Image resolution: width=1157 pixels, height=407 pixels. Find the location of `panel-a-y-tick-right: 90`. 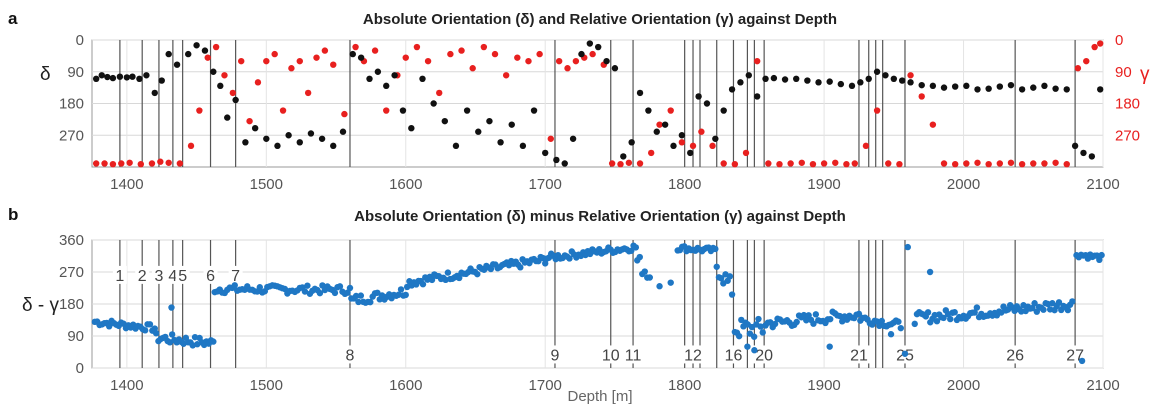

panel-a-y-tick-right: 90 is located at coordinates (1123, 72).